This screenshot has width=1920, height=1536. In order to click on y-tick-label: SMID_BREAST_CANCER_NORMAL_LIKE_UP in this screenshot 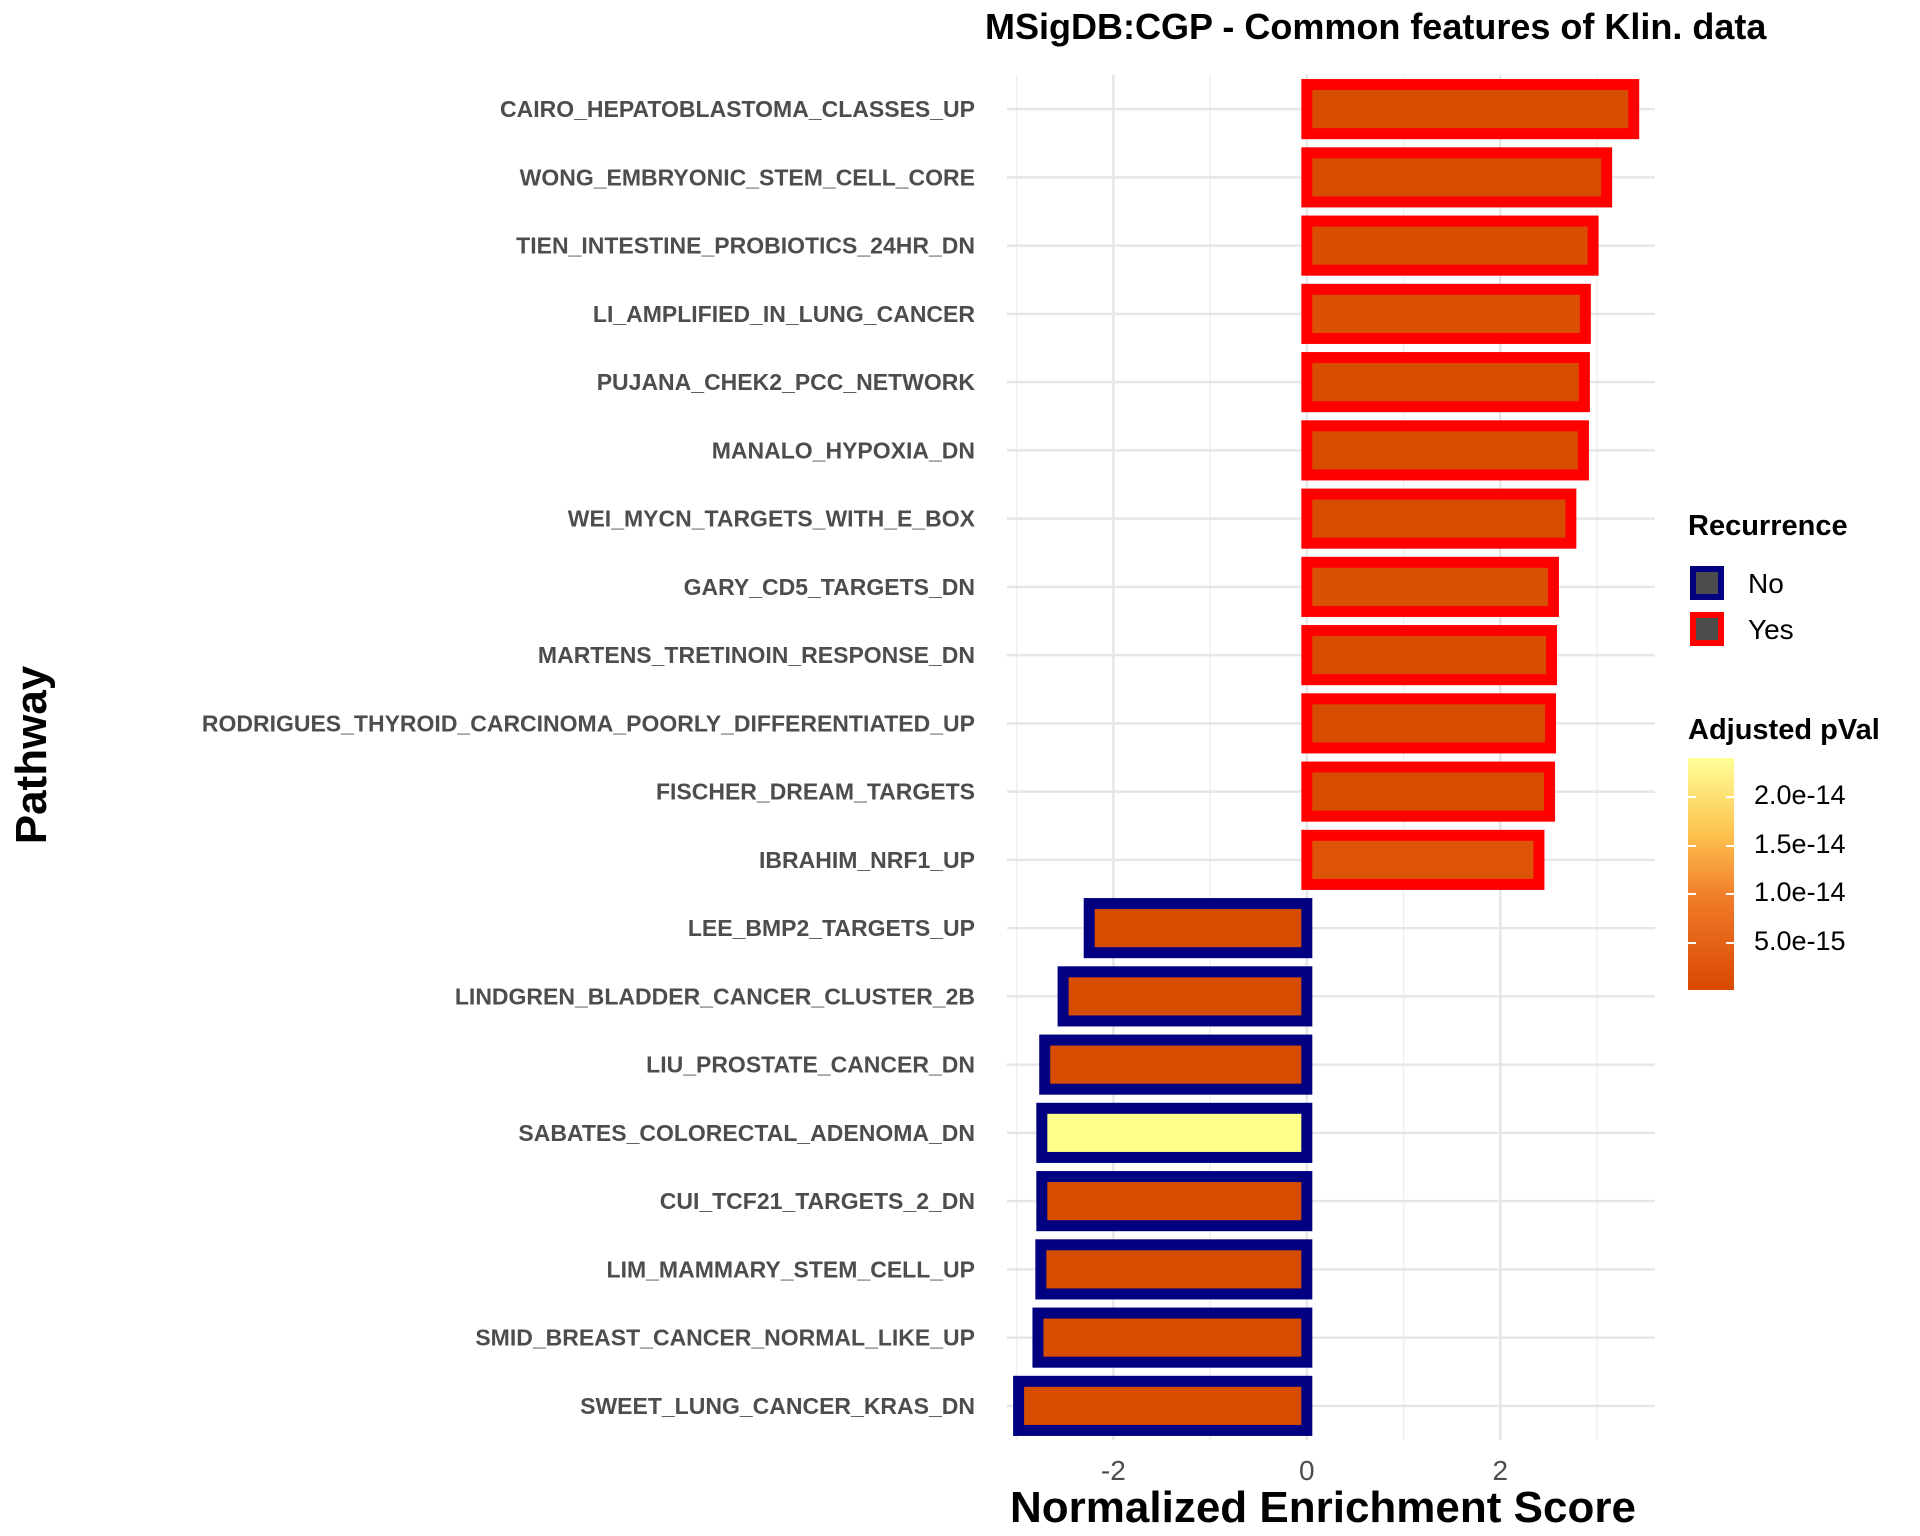, I will do `click(725, 1338)`.